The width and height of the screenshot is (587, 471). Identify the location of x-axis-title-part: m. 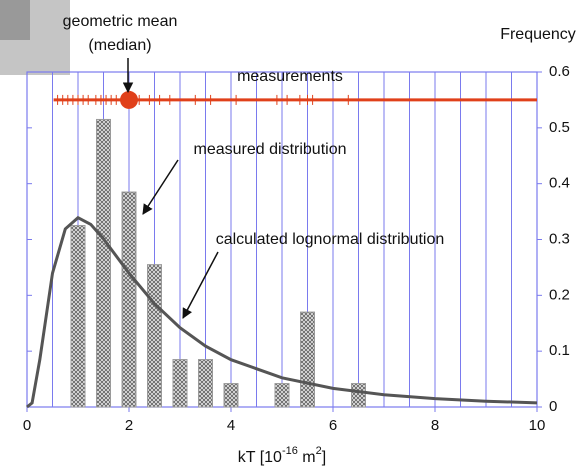
(307, 457).